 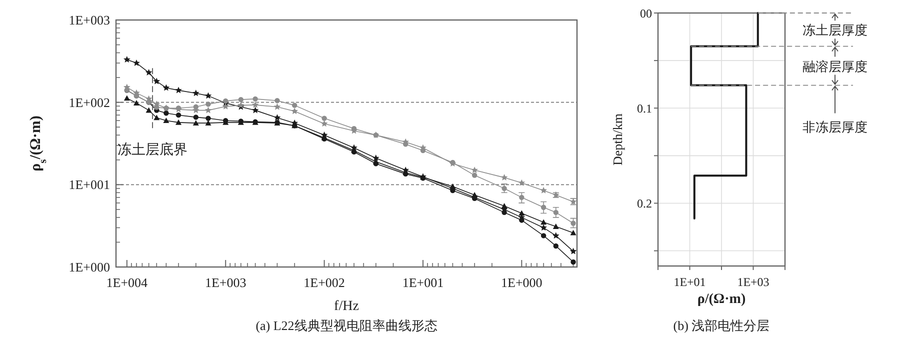 What do you see at coordinates (324, 282) in the screenshot?
I see `x-tick-label: 1E+002` at bounding box center [324, 282].